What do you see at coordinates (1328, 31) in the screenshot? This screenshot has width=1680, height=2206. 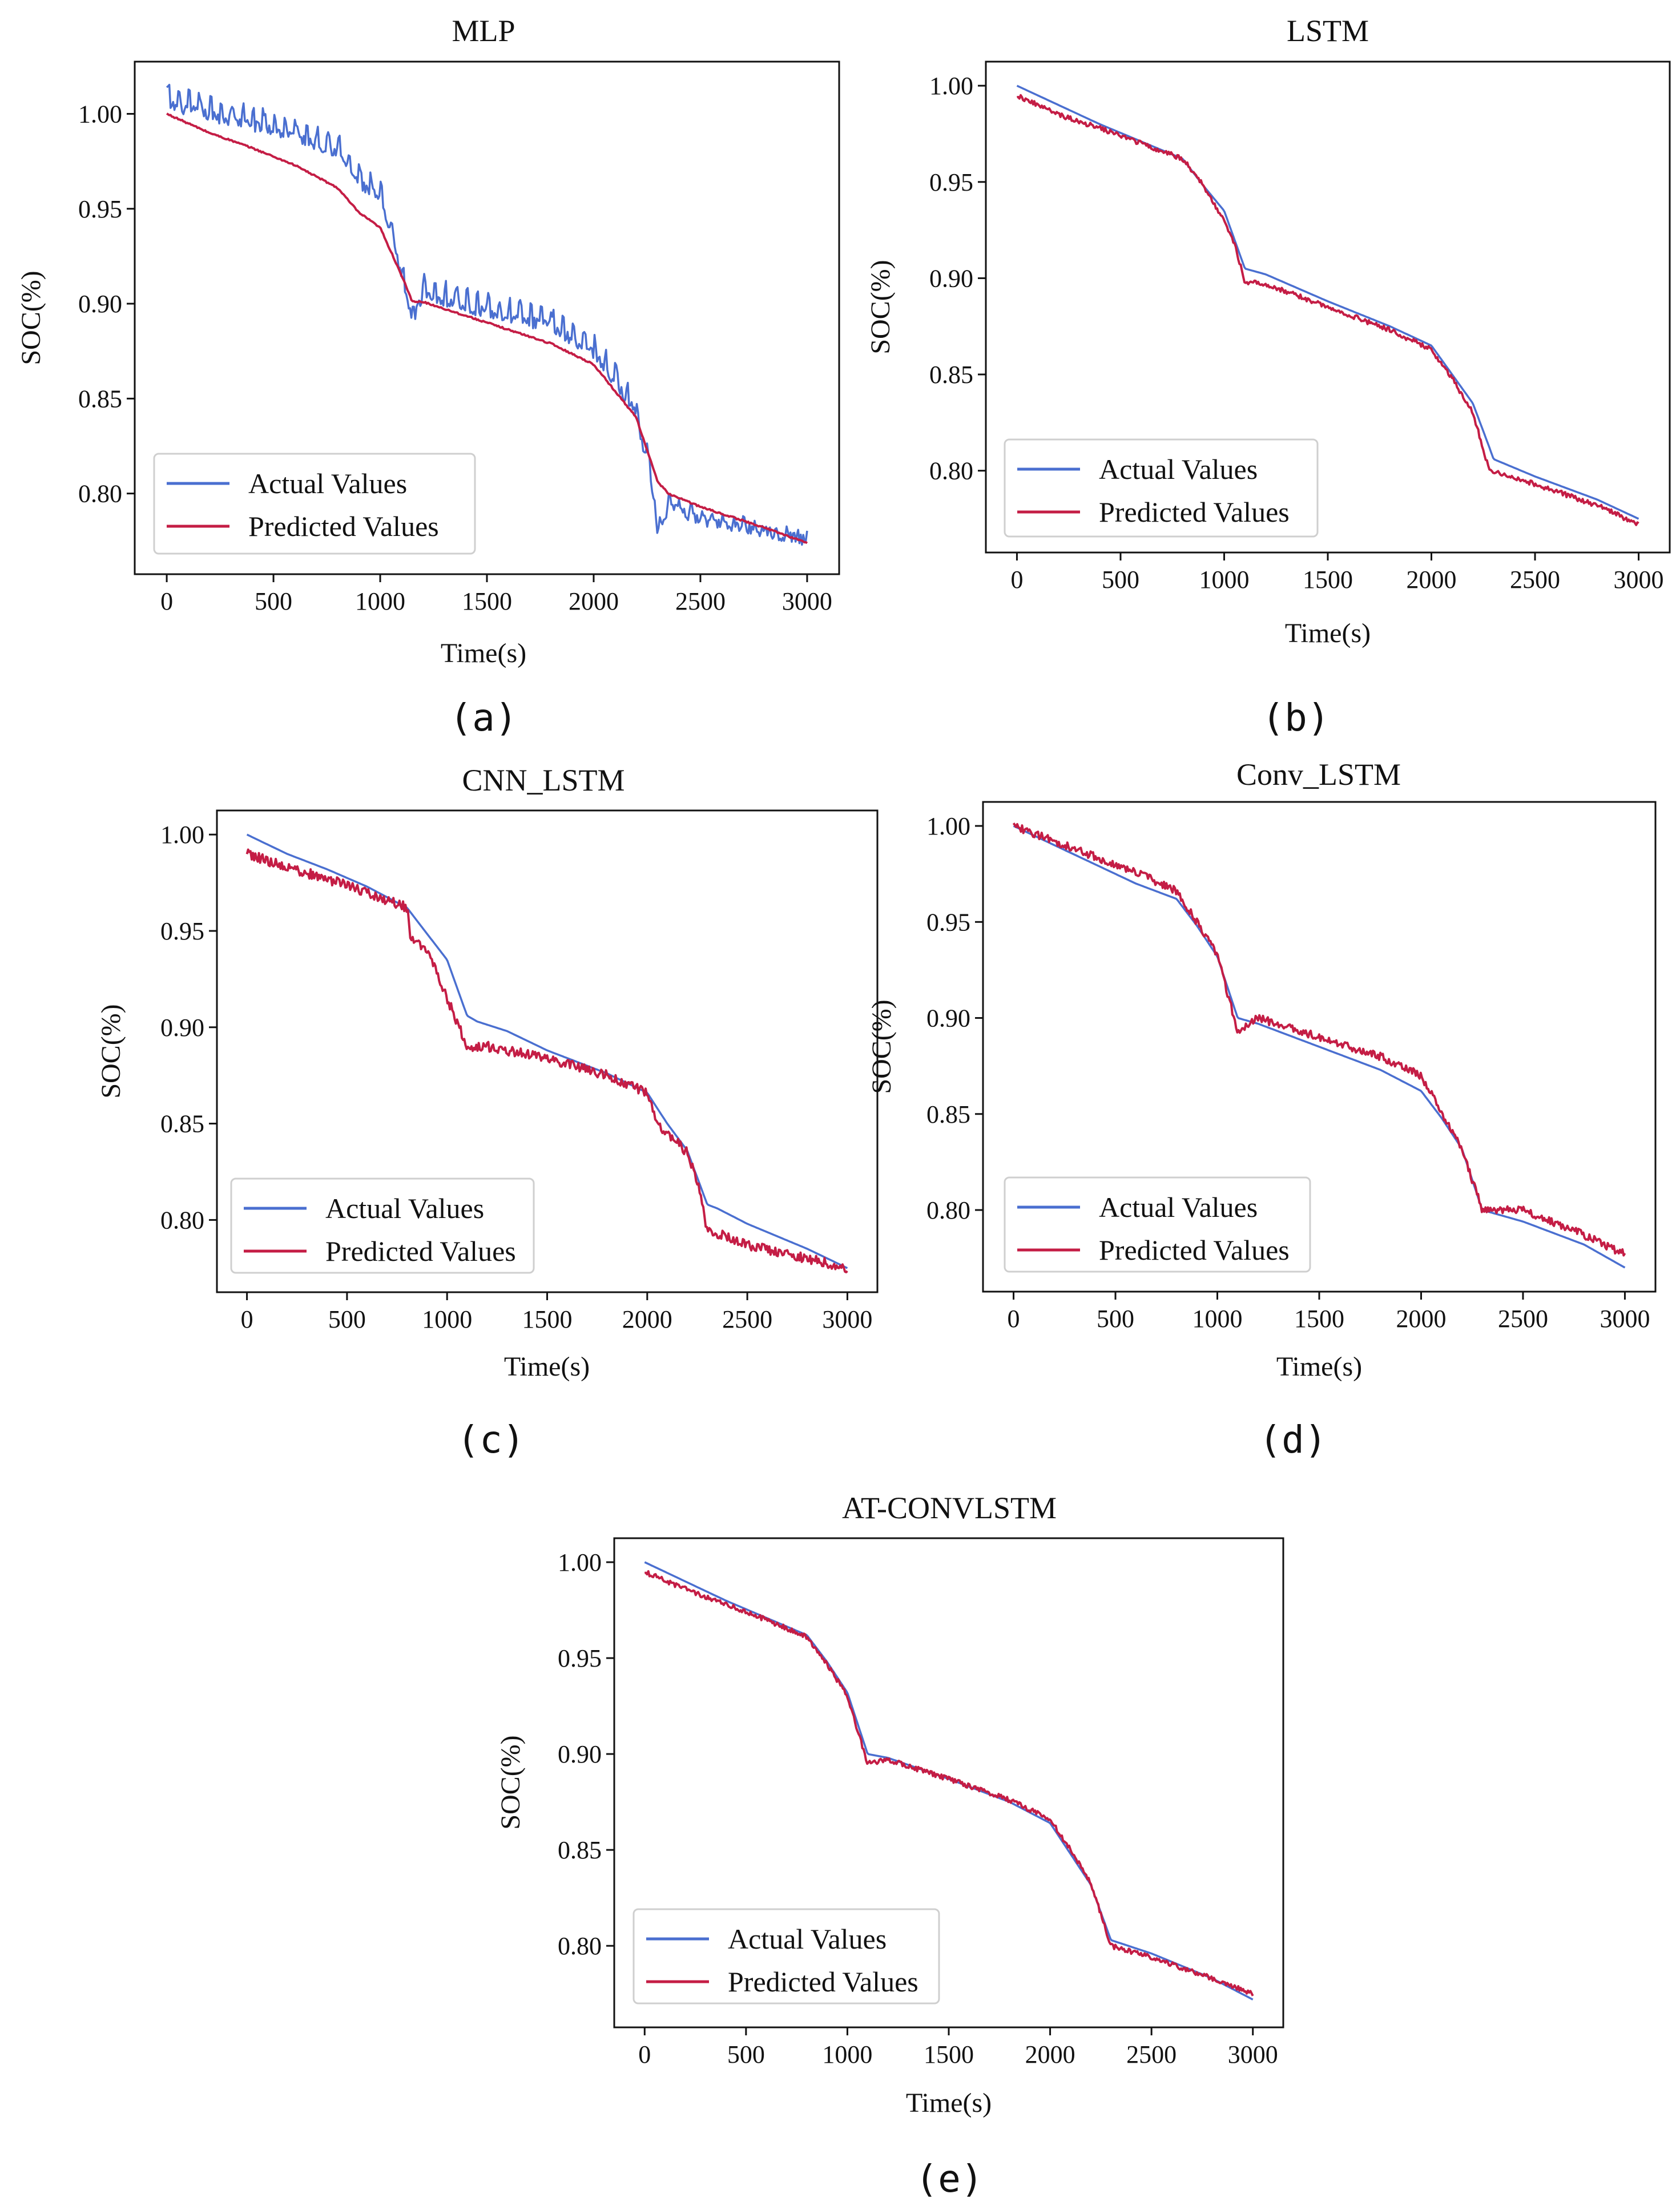 I see `chart-title: LSTM` at bounding box center [1328, 31].